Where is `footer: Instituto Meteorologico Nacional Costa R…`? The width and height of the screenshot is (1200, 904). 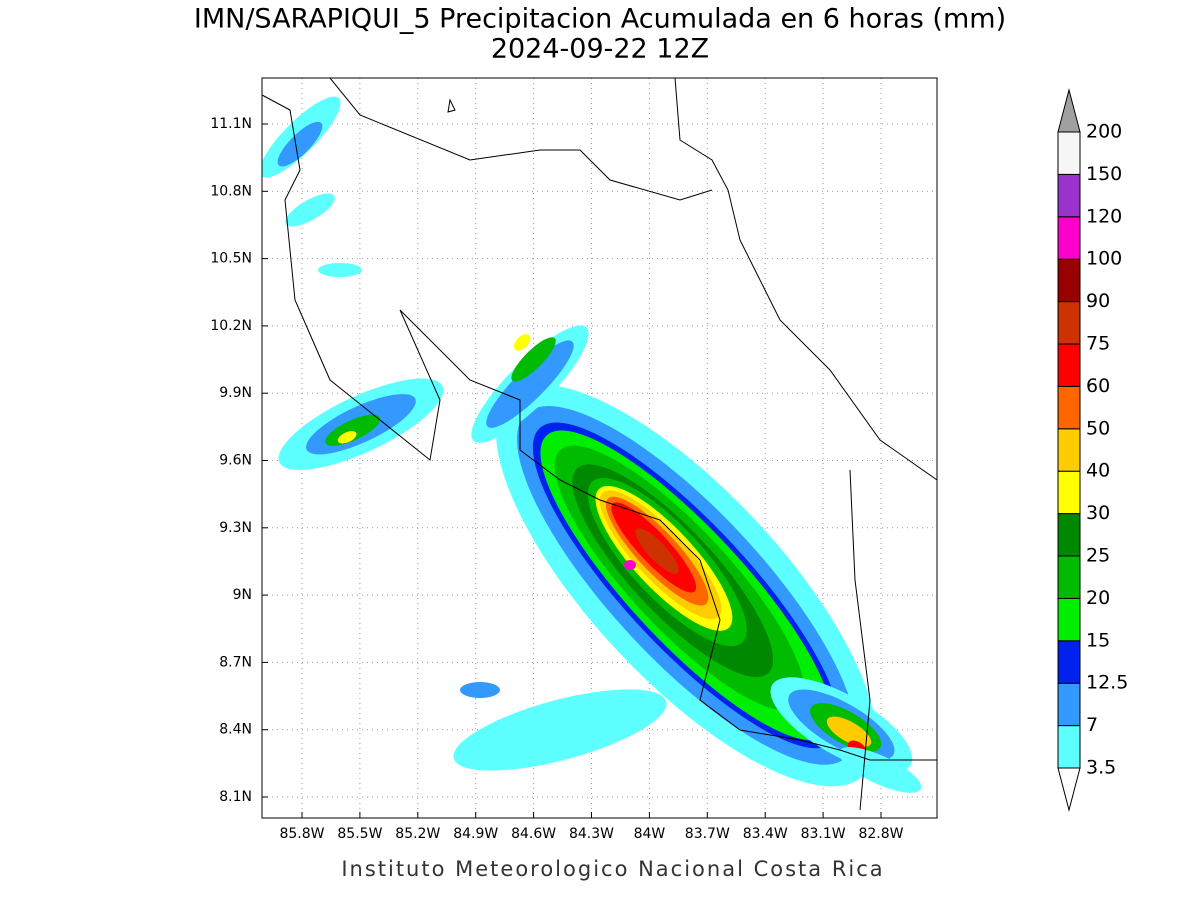
footer: Instituto Meteorologico Nacional Costa R… is located at coordinates (612, 869).